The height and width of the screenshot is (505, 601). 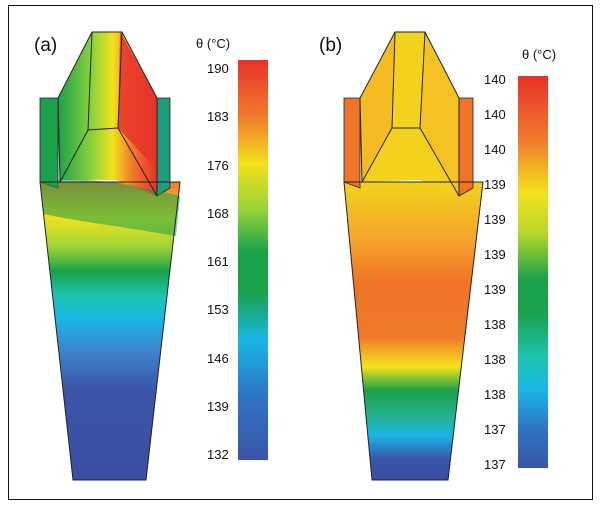 What do you see at coordinates (46, 45) in the screenshot?
I see `panel-a-label: (a)` at bounding box center [46, 45].